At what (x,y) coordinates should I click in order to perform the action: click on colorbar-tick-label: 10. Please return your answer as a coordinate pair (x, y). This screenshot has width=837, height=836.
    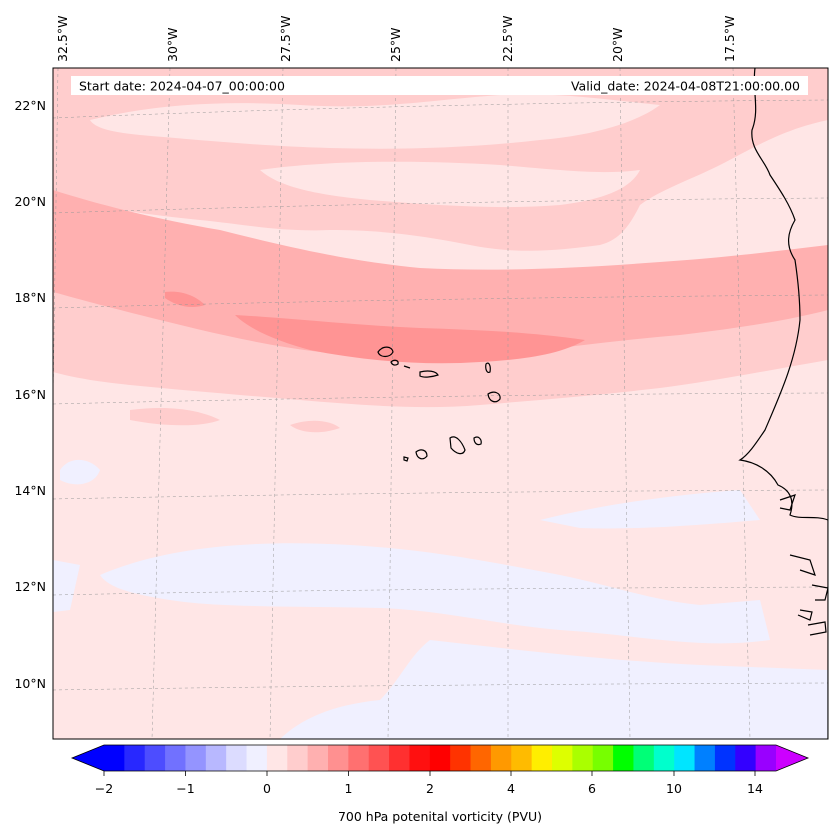
    Looking at the image, I should click on (674, 788).